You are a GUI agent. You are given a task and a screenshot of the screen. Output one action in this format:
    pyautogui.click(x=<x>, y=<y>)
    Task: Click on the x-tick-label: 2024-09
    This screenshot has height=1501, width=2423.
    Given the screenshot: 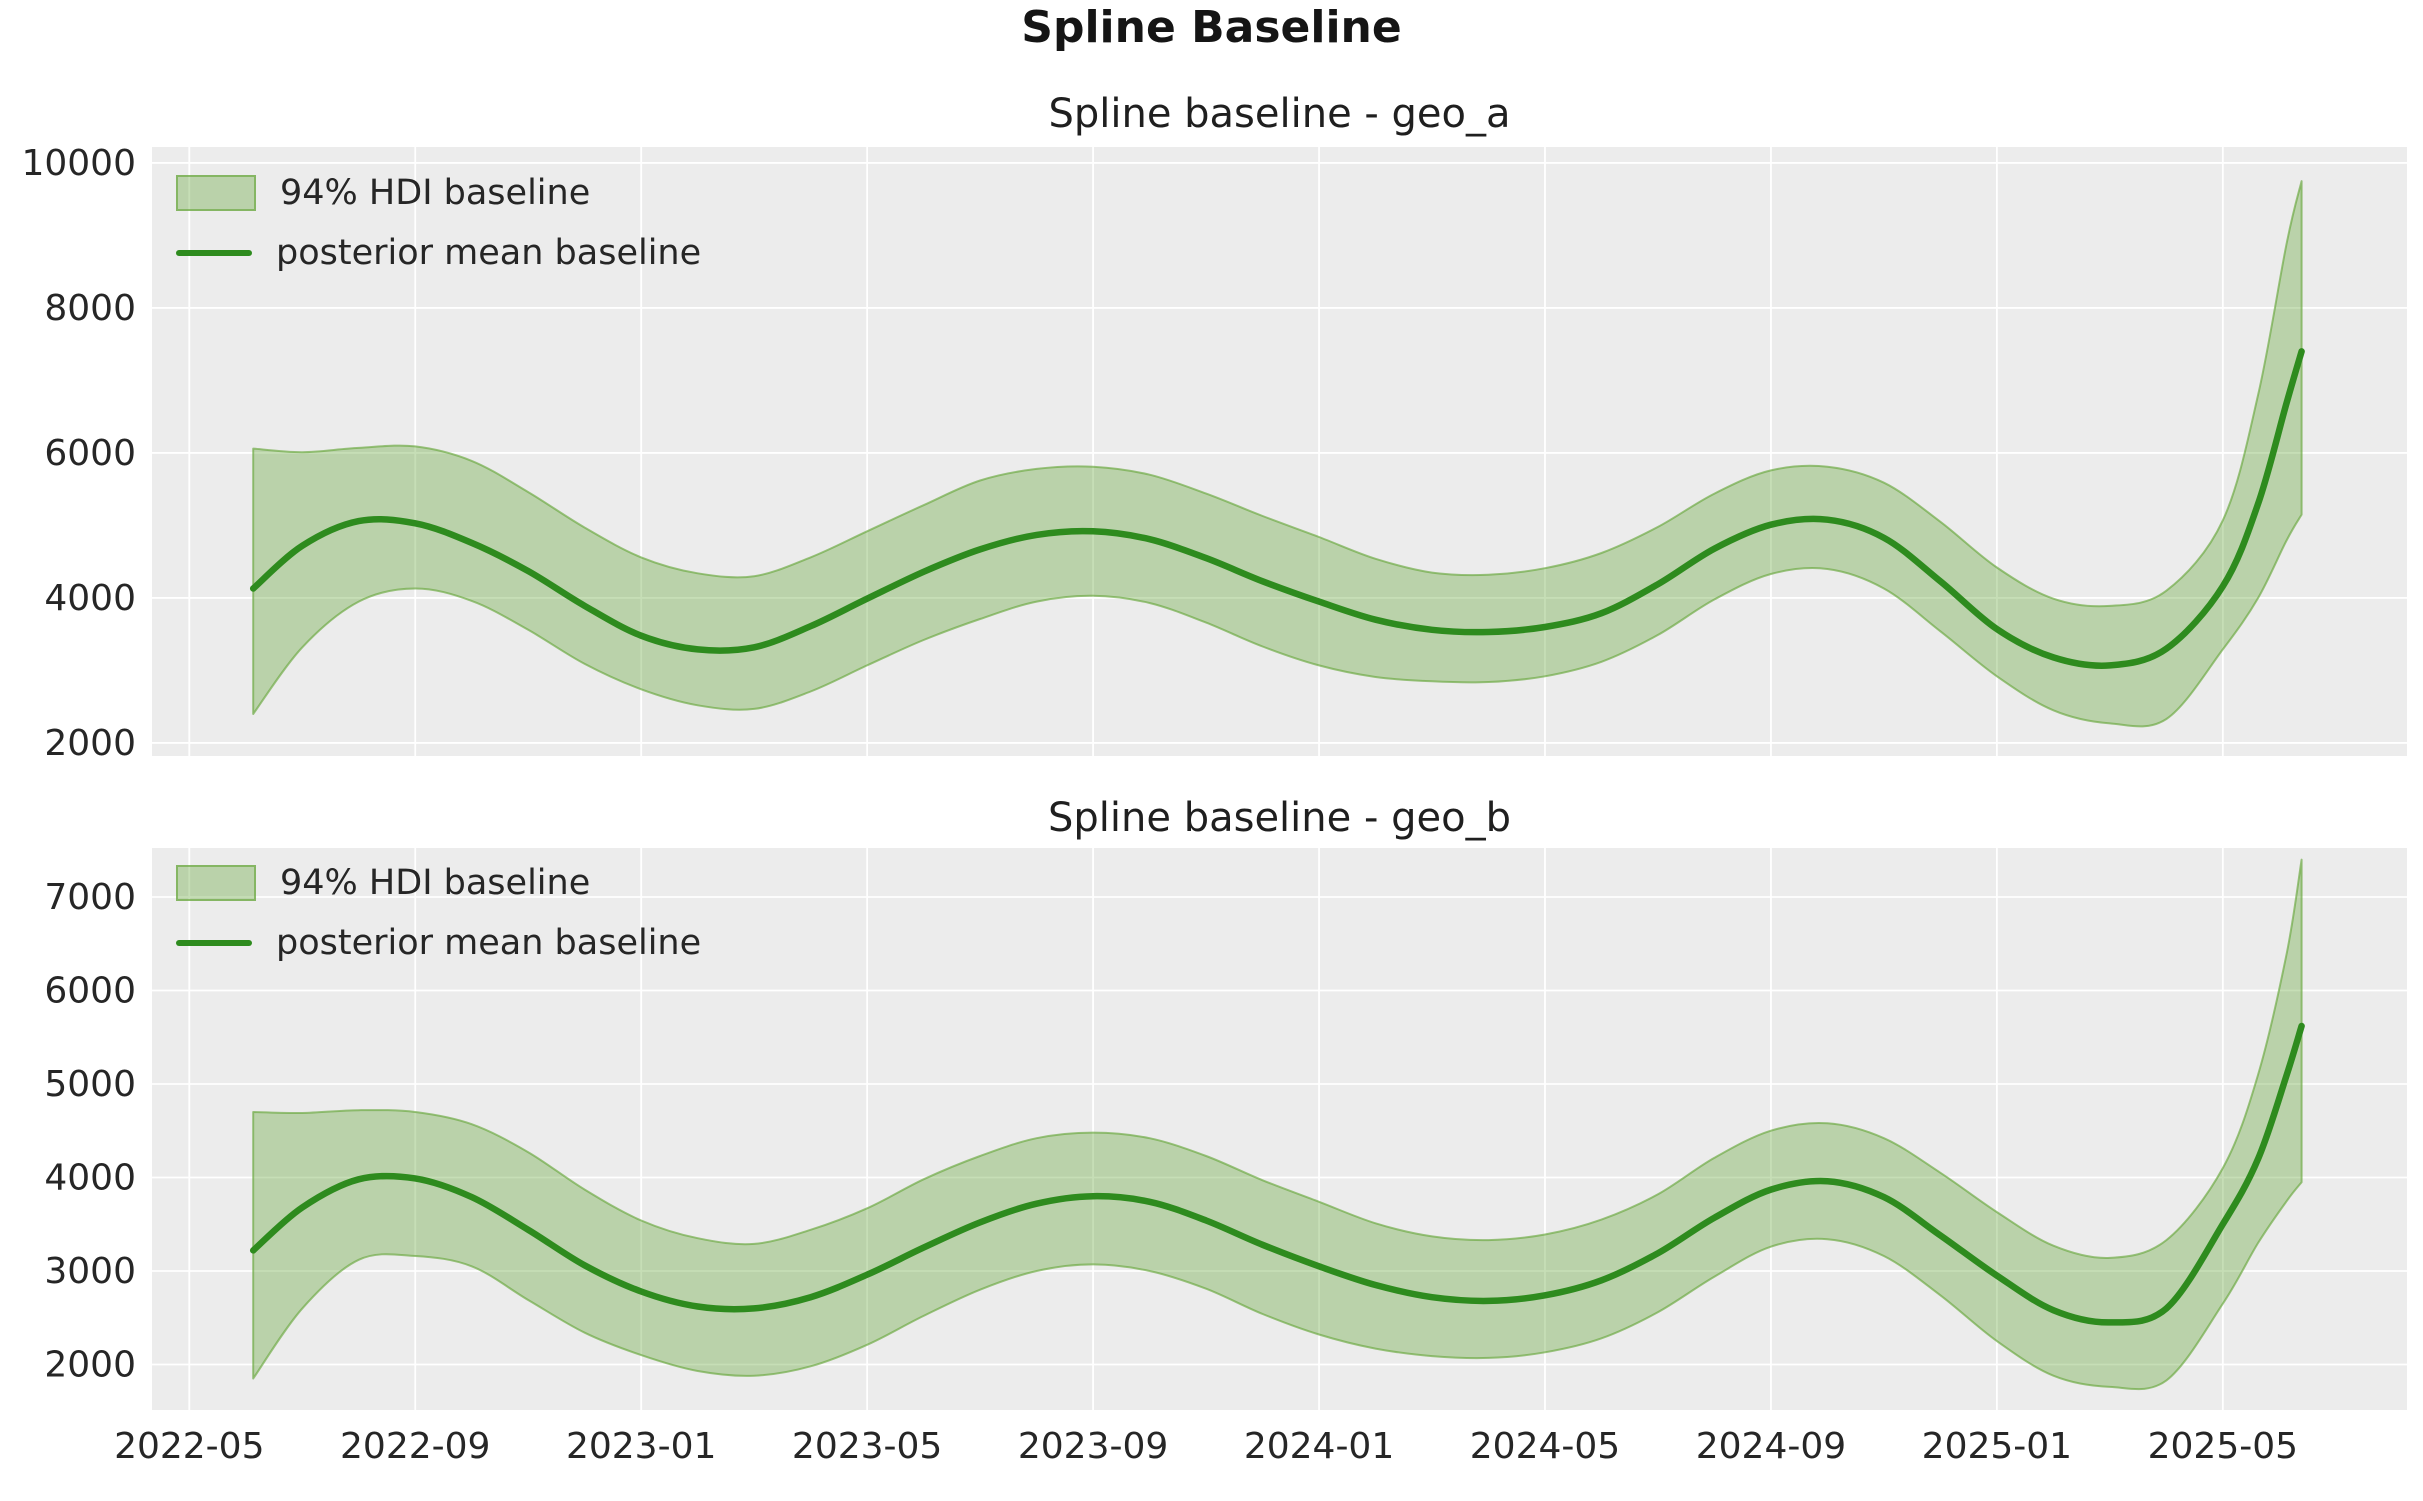 What is the action you would take?
    pyautogui.click(x=1771, y=1446)
    